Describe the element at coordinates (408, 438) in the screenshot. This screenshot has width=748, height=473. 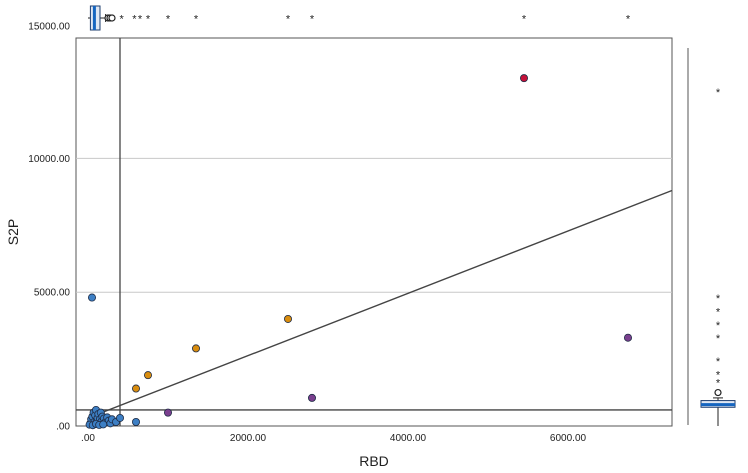
I see `x-tick-label-2: 4000.00` at that location.